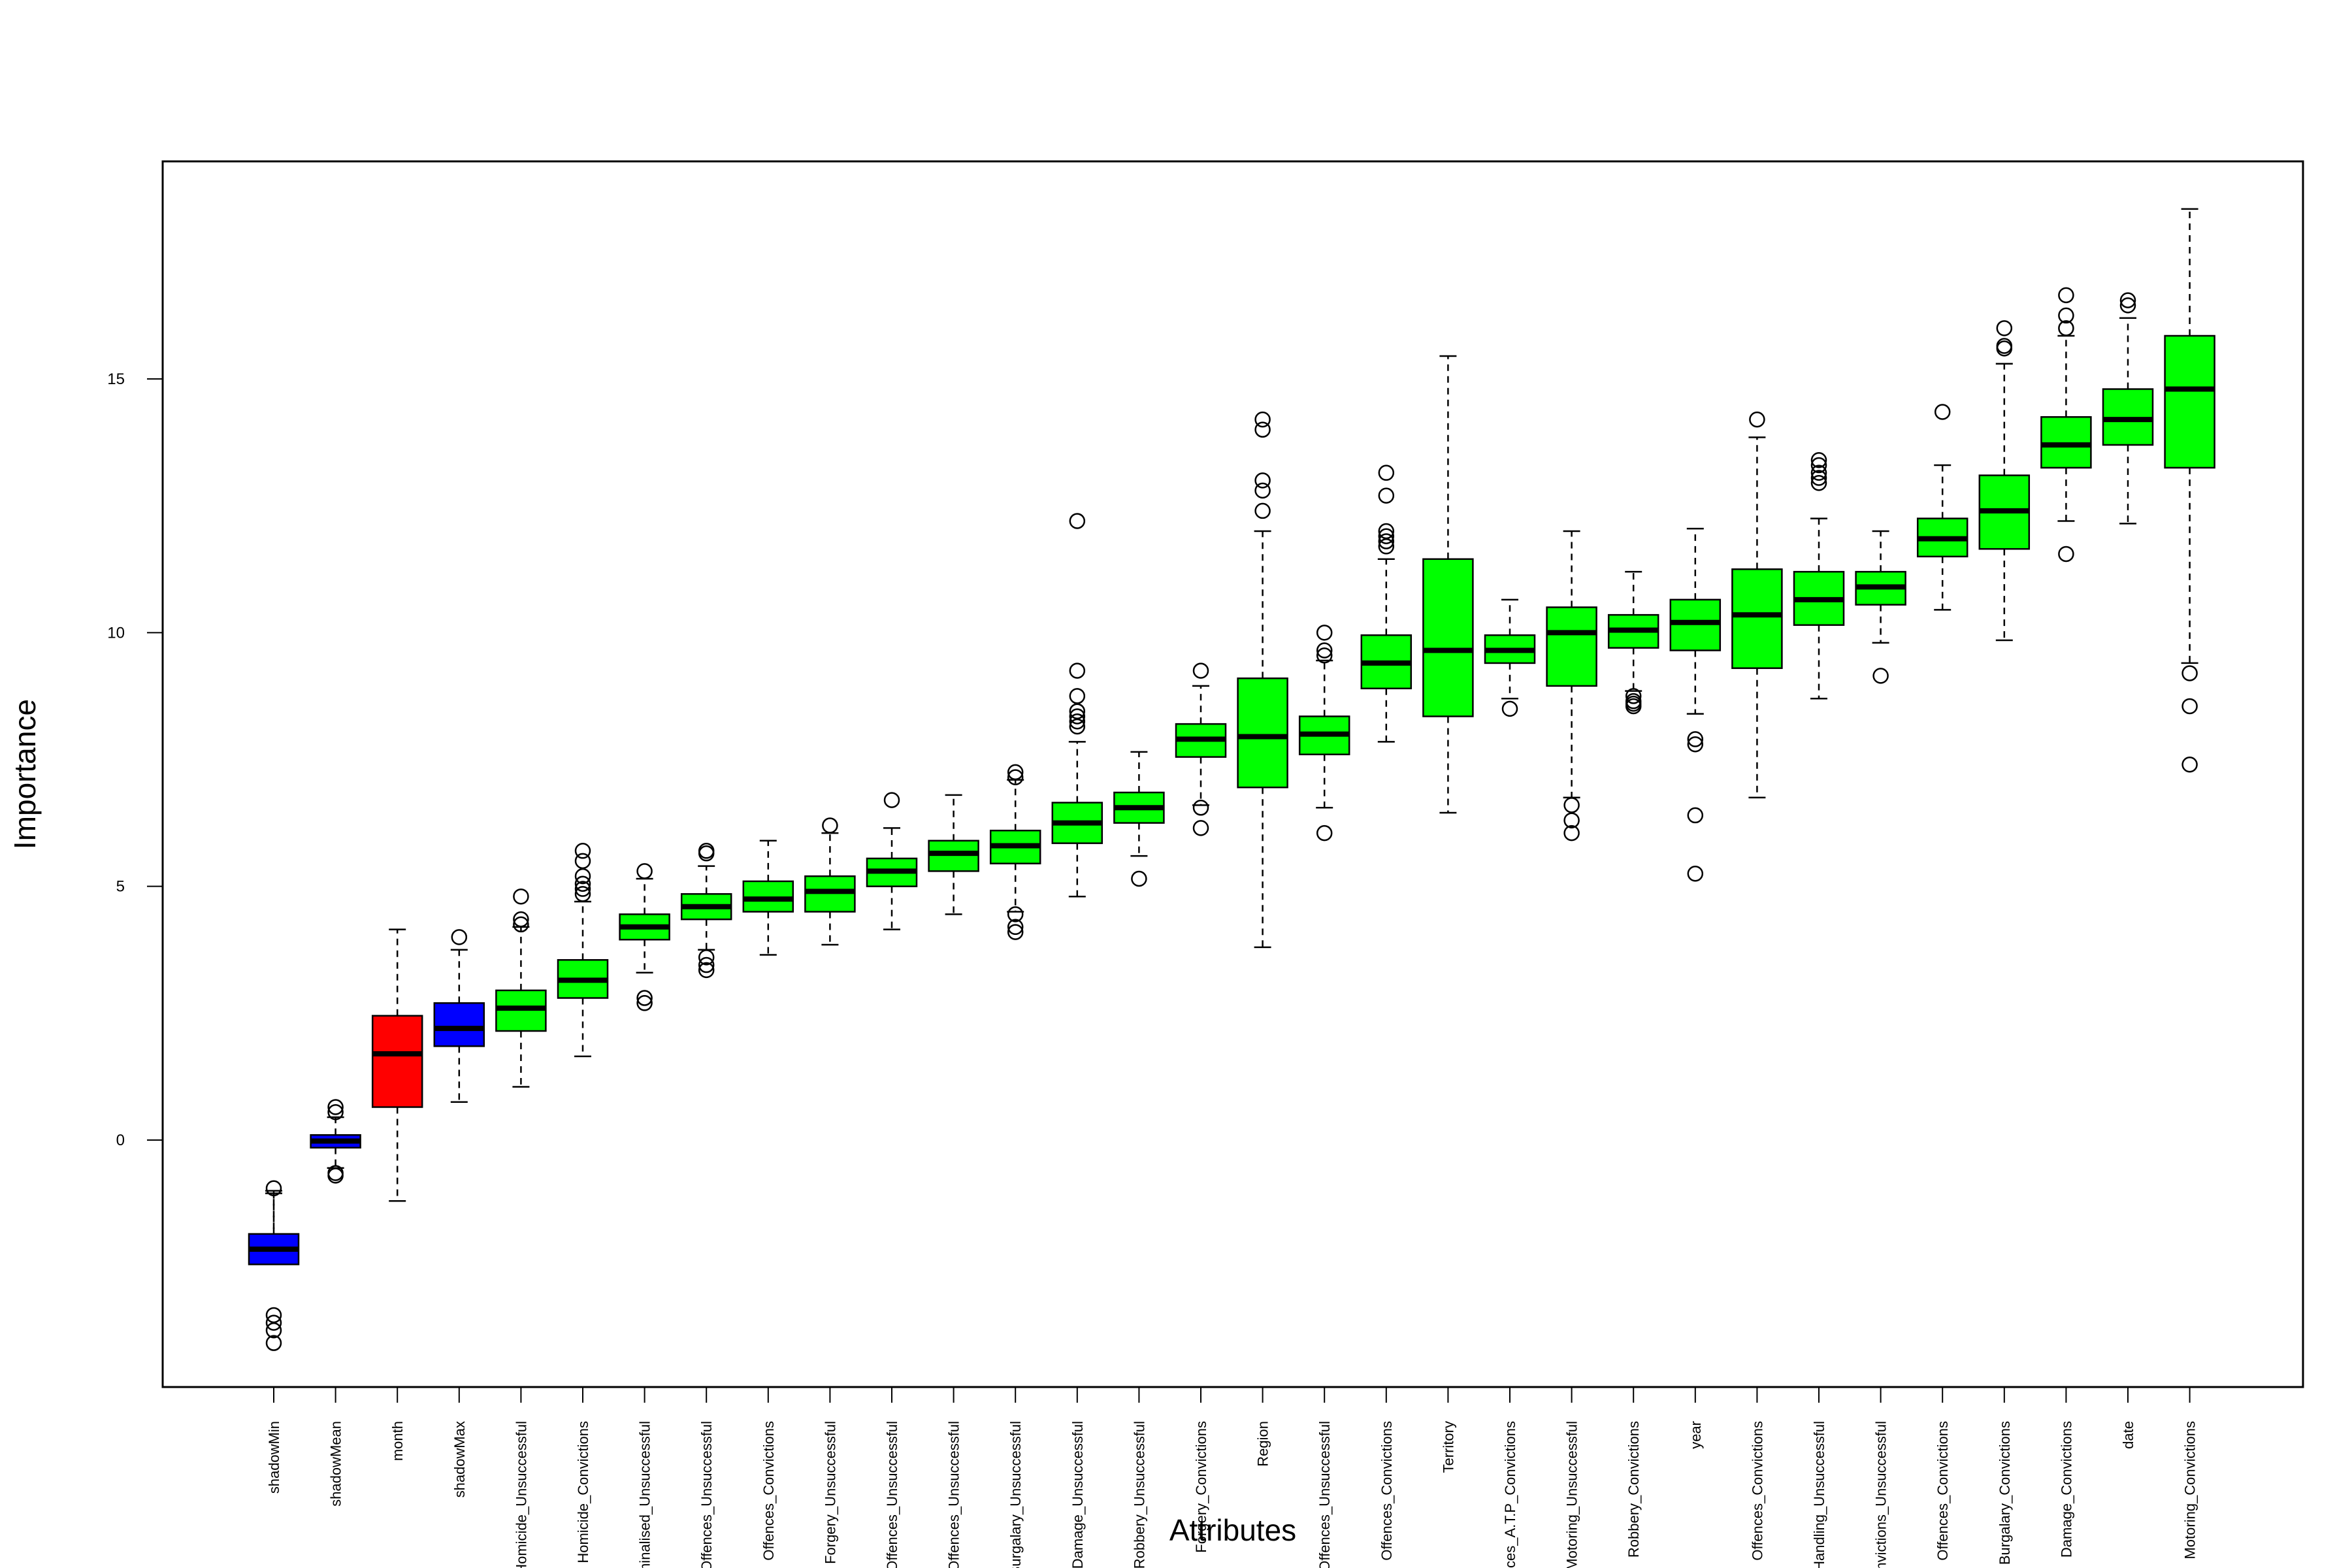 This screenshot has width=2352, height=1568. Describe the element at coordinates (583, 1492) in the screenshot. I see `x-tick-label: Homicide_Convictions` at that location.